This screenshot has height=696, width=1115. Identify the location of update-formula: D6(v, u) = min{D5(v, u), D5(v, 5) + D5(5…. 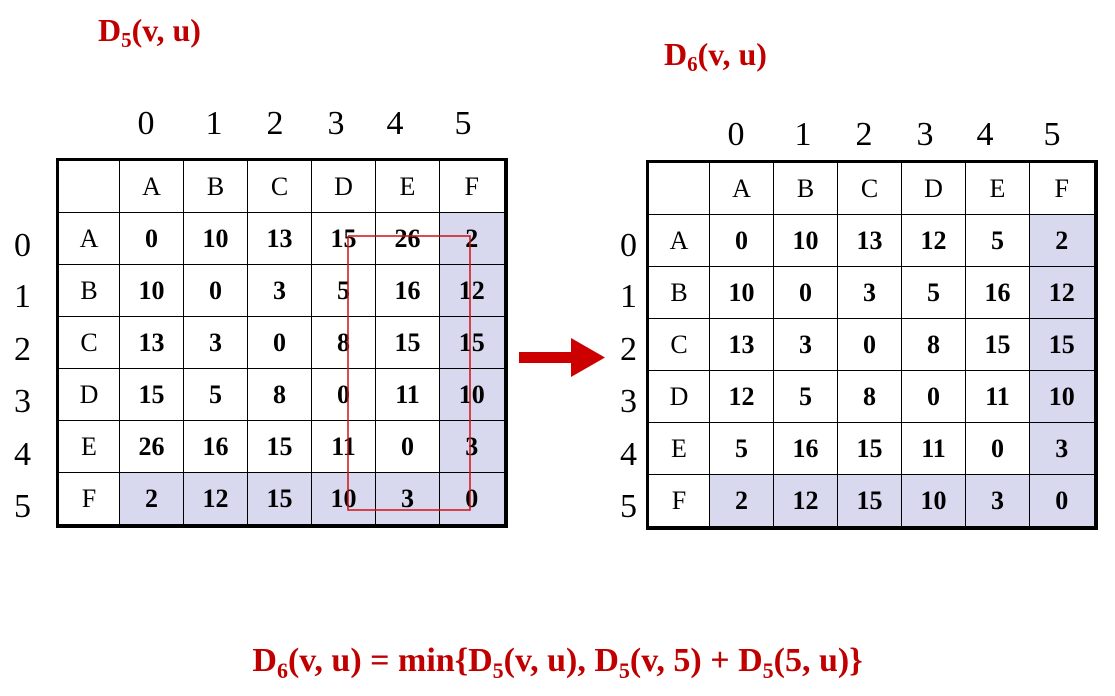
(557, 662).